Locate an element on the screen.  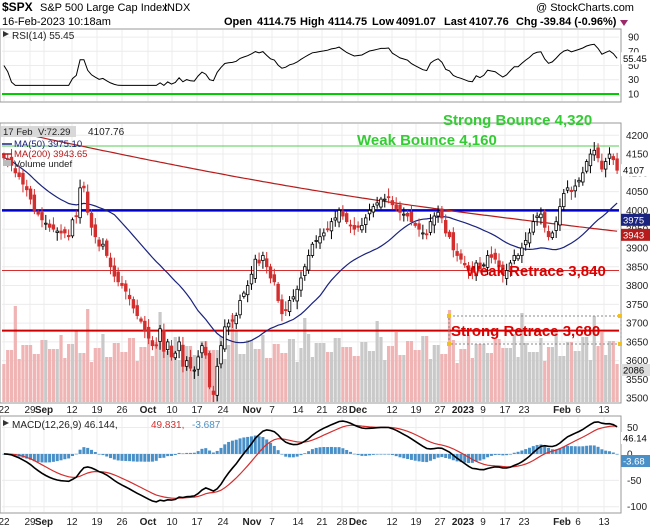
price-last-tag: 4107 is located at coordinates (633, 171).